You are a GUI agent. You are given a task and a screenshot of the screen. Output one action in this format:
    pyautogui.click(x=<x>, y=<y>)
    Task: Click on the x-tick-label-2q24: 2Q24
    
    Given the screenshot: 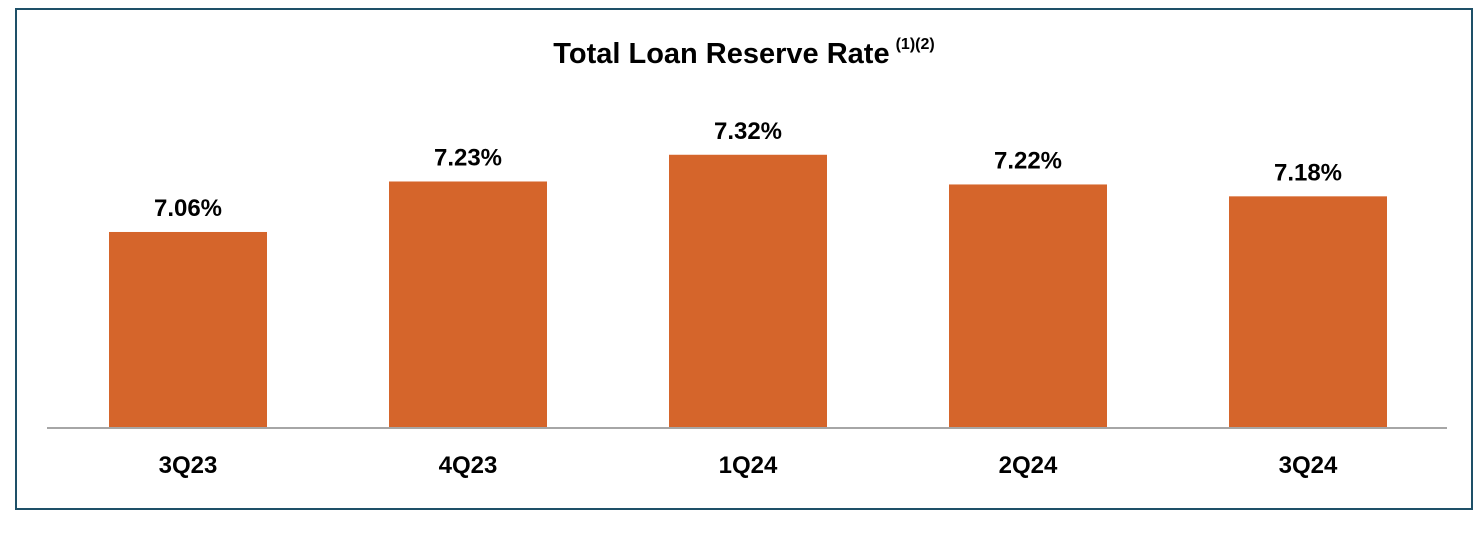 What is the action you would take?
    pyautogui.click(x=1028, y=465)
    